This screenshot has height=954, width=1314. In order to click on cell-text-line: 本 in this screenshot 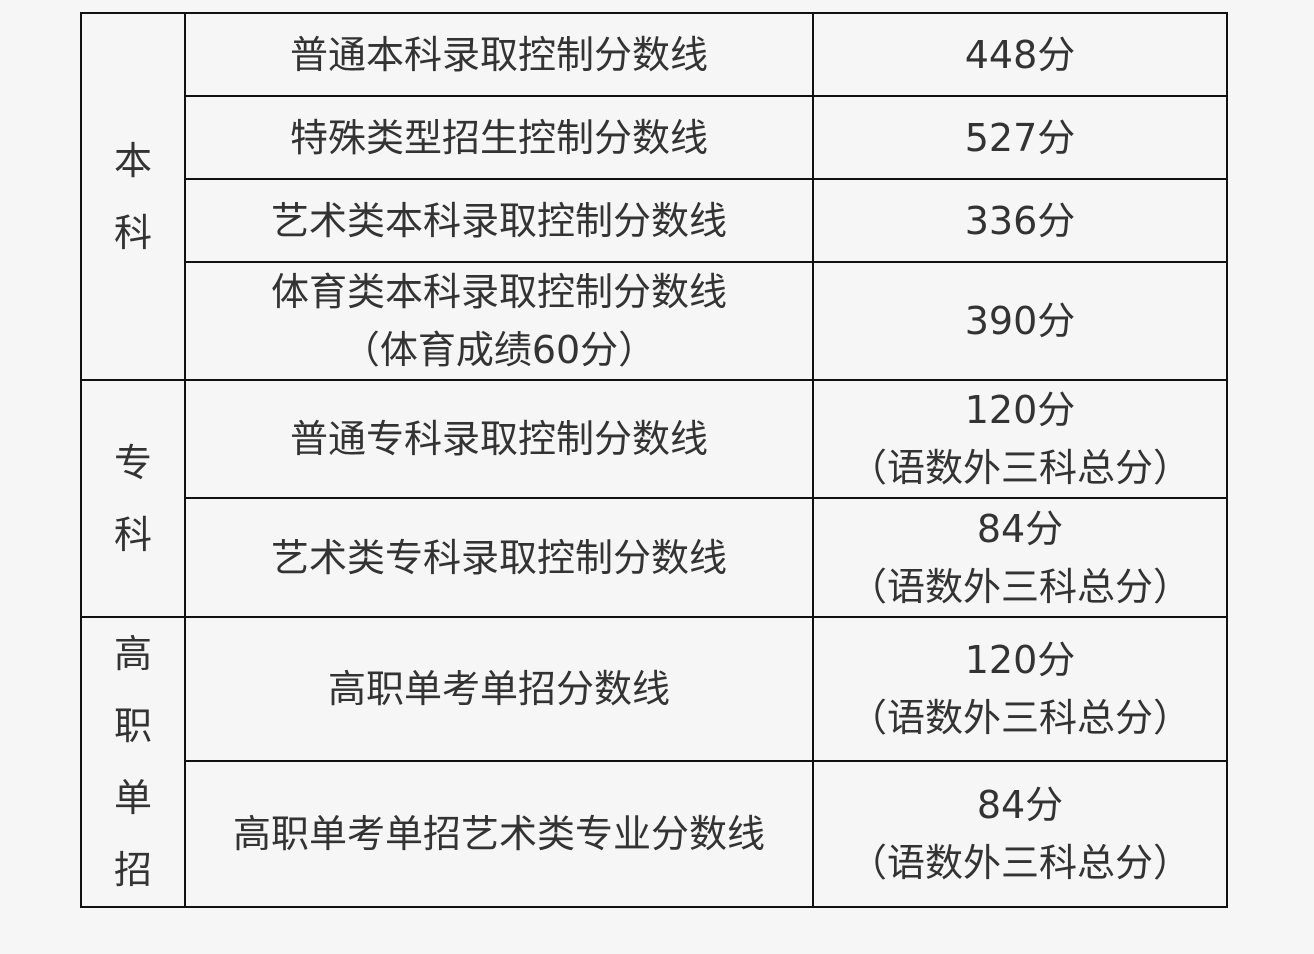, I will do `click(132, 160)`.